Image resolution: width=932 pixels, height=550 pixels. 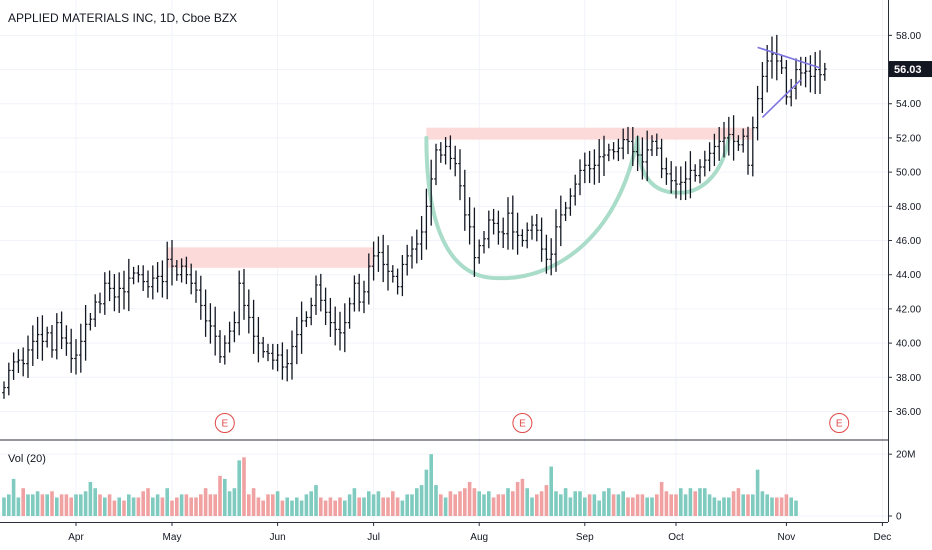 I want to click on triangle-lower-line, so click(x=781, y=98).